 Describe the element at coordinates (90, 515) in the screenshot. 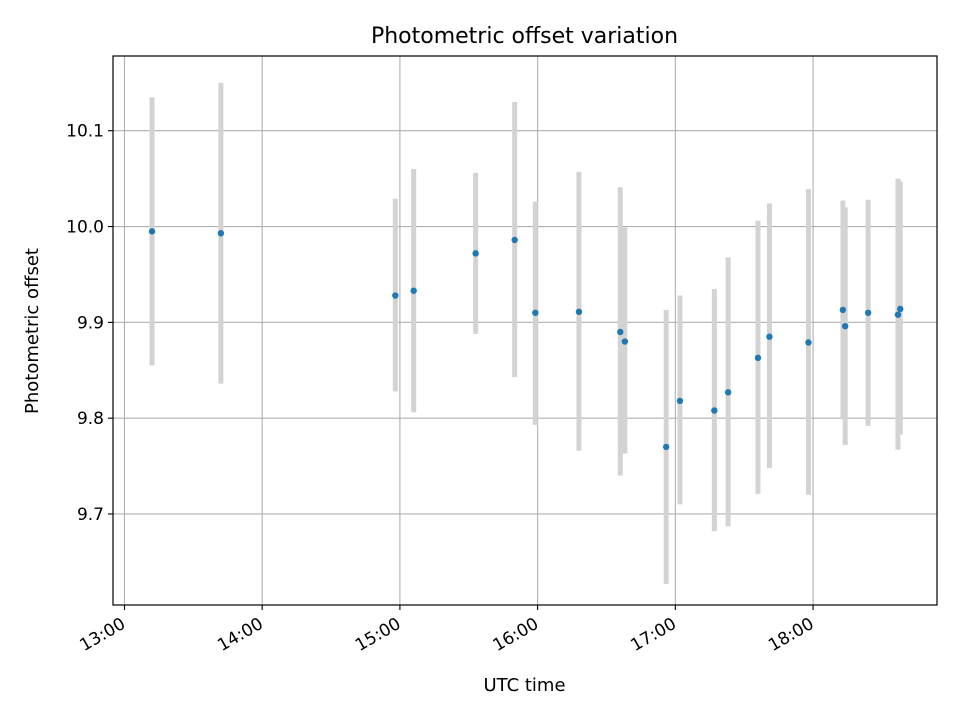

I see `y-tick-label: 9.7` at that location.